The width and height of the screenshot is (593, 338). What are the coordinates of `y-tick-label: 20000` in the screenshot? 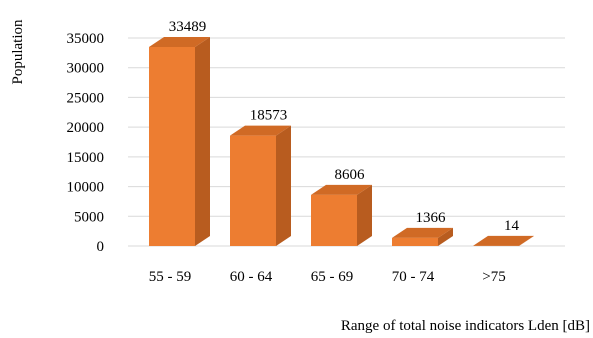 It's located at (86, 128).